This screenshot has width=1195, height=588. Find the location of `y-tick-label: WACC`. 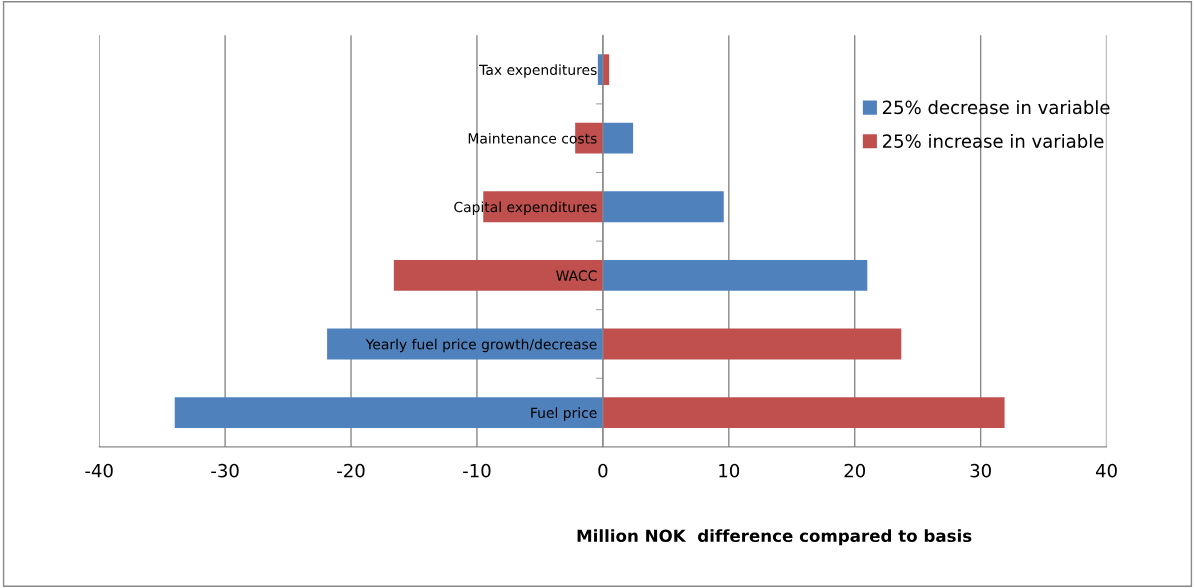

y-tick-label: WACC is located at coordinates (576, 275).